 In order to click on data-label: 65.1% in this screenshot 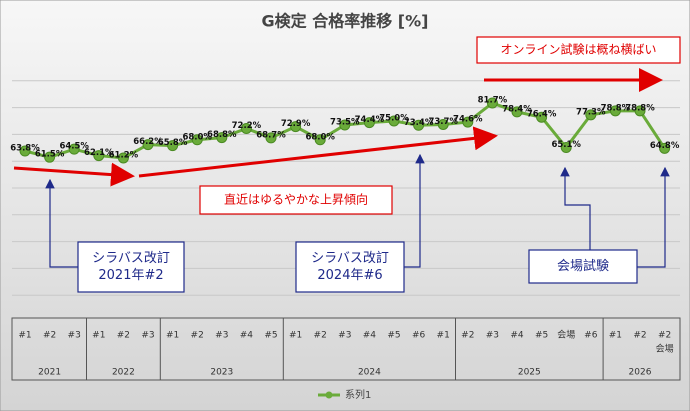, I will do `click(566, 145)`.